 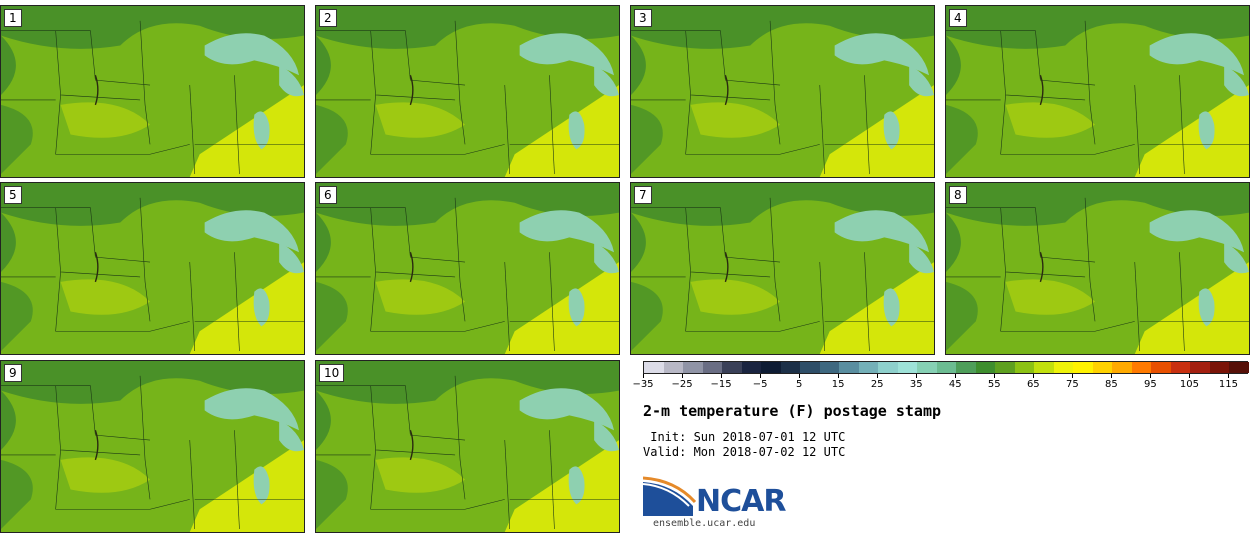 I want to click on ncar-logo-icon, so click(x=670, y=496).